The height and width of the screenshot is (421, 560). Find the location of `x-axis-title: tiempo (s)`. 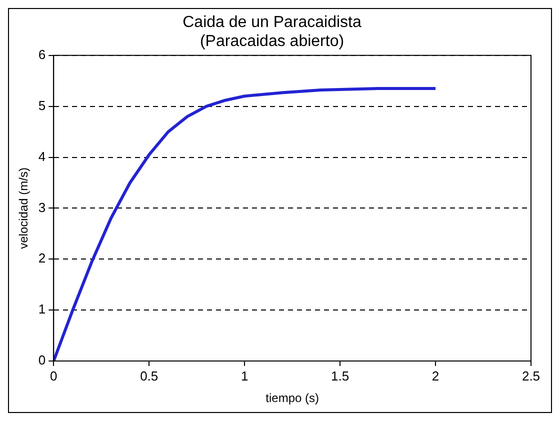

x-axis-title: tiempo (s) is located at coordinates (292, 398).